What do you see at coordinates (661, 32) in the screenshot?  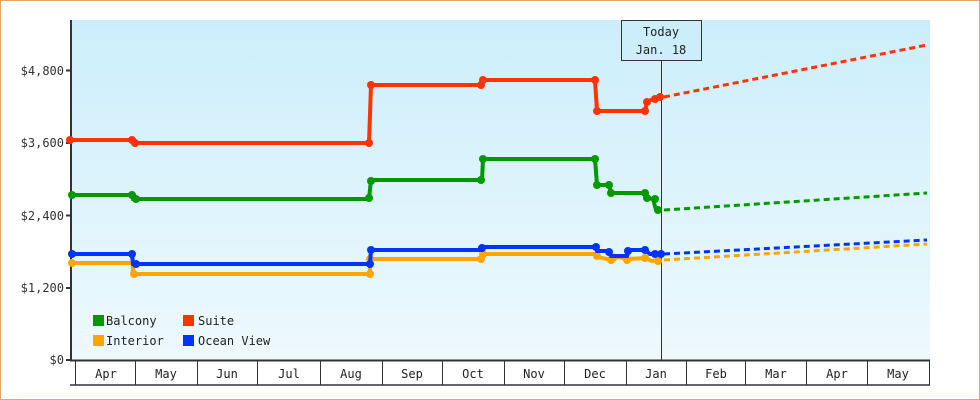 I see `today-label: Today` at bounding box center [661, 32].